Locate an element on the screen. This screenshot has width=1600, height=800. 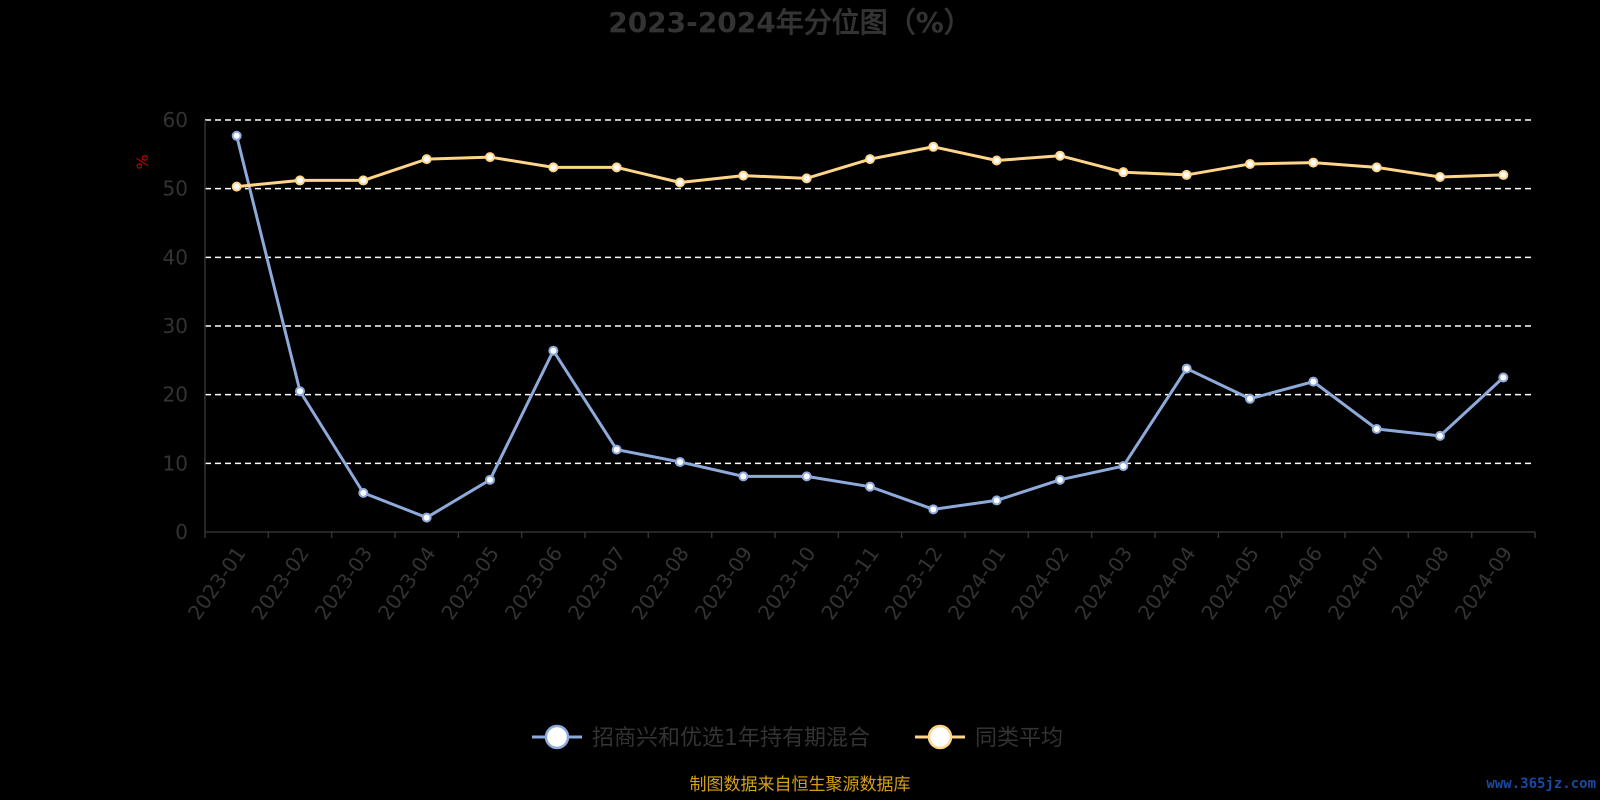
x-tick-label: 2023-10 is located at coordinates (787, 583).